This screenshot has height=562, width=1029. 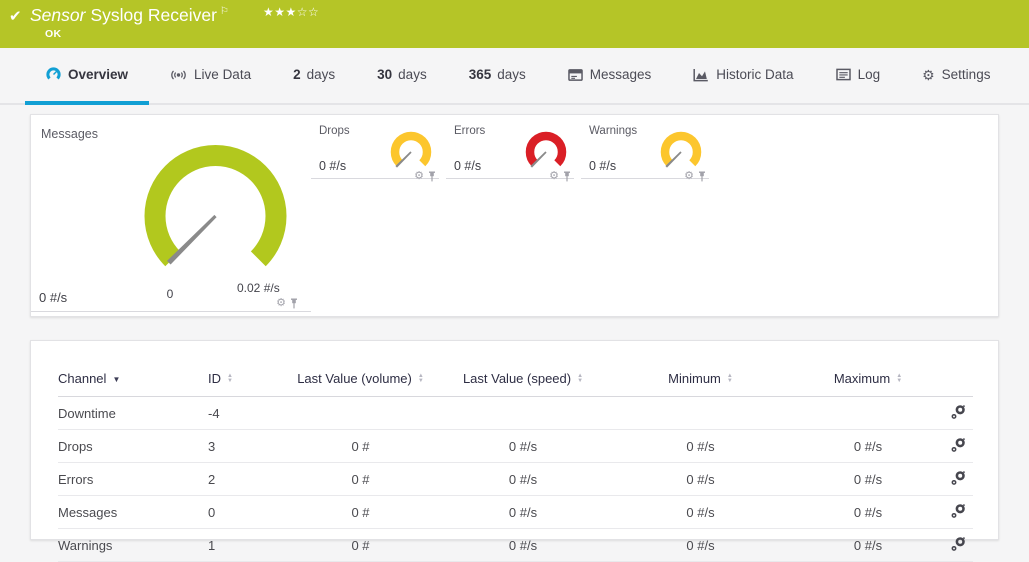 I want to click on gauge-title: Warnings, so click(x=613, y=131).